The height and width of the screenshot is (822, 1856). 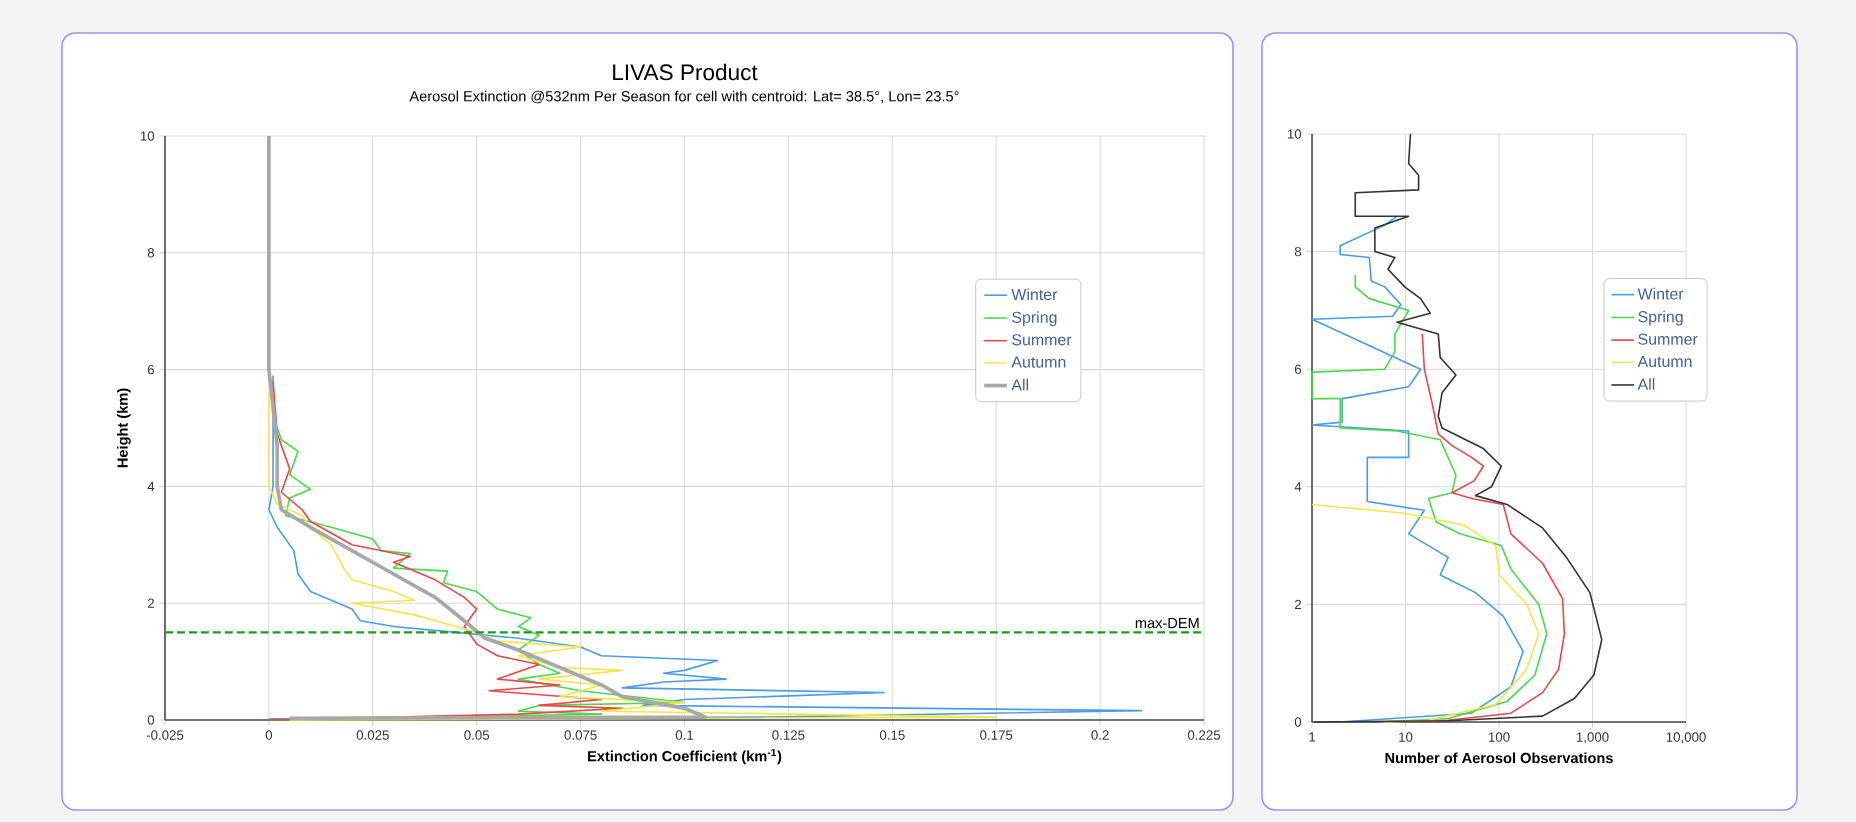 I want to click on chart-subtitle: Aerosol Extinction @532nm Per Season for cell with centroid: Lat= 38.5°, Lon= 23.5°, so click(x=684, y=97).